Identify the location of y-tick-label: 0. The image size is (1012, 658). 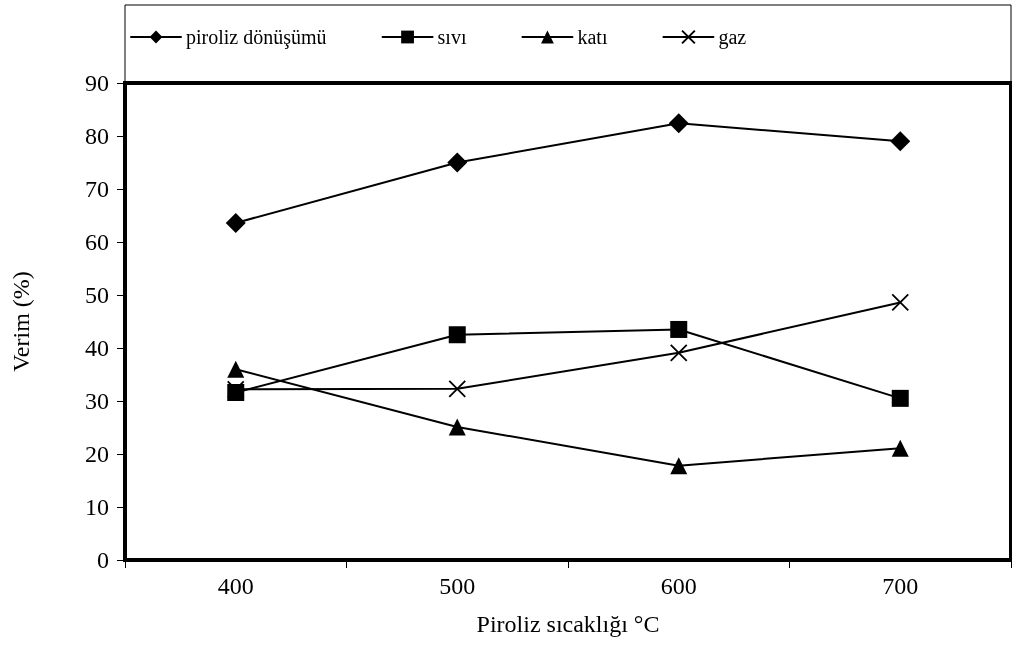
(103, 560).